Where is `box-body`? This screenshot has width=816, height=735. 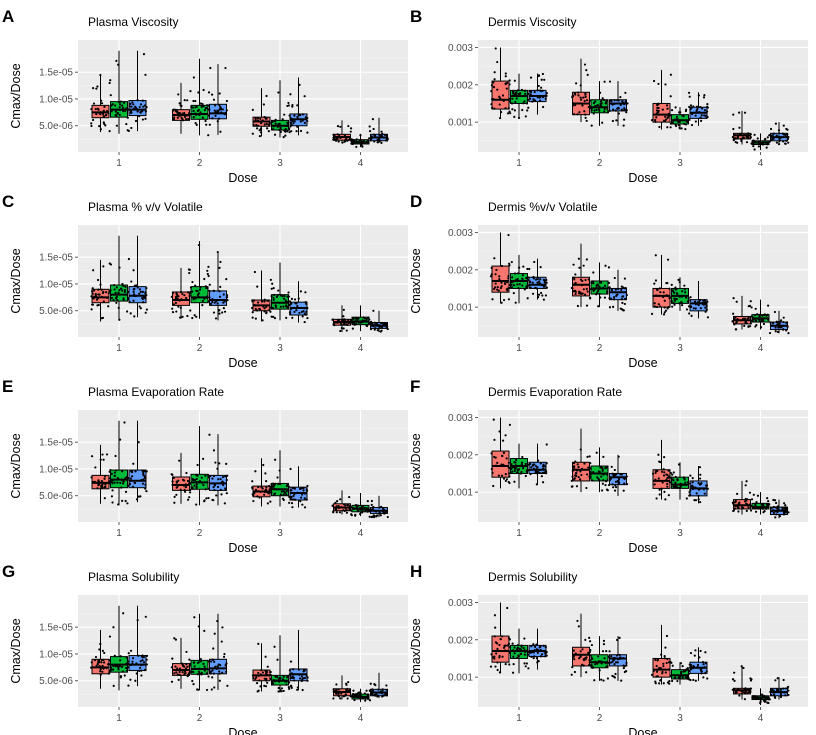 box-body is located at coordinates (500, 95).